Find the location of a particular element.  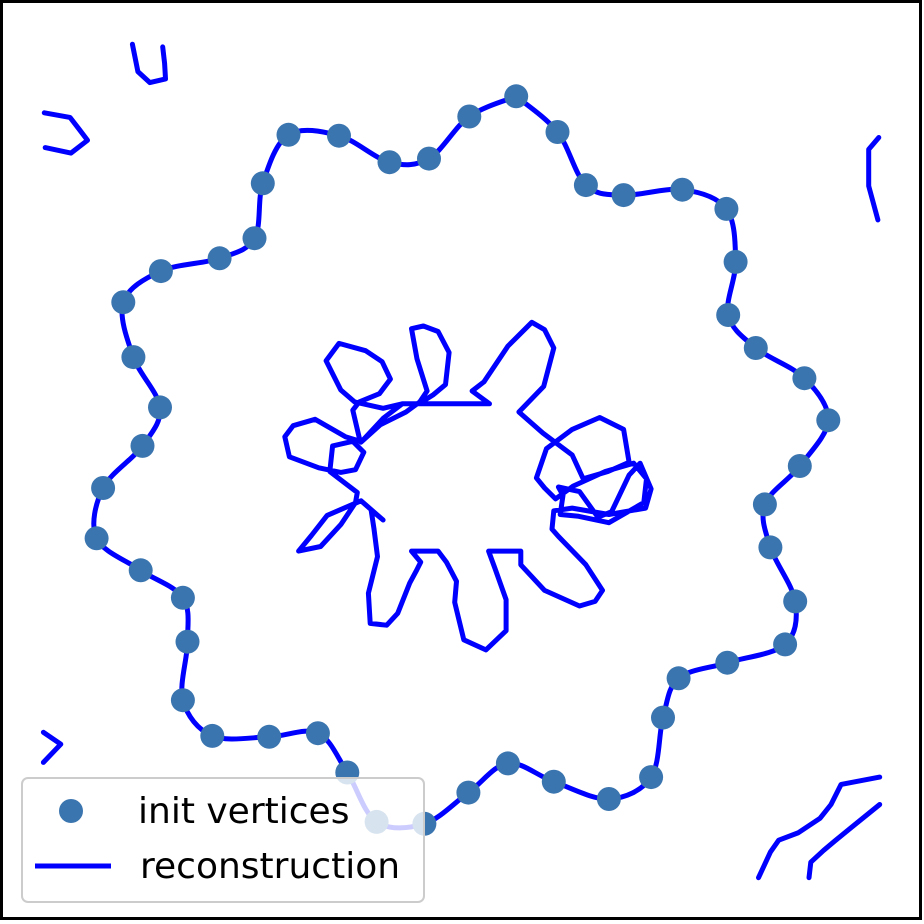

legend: init vertices reconstruction is located at coordinates (223, 840).